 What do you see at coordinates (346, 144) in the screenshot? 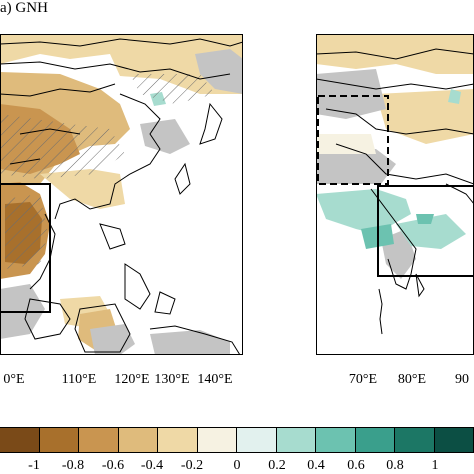
I see `anomaly-light-b5` at bounding box center [346, 144].